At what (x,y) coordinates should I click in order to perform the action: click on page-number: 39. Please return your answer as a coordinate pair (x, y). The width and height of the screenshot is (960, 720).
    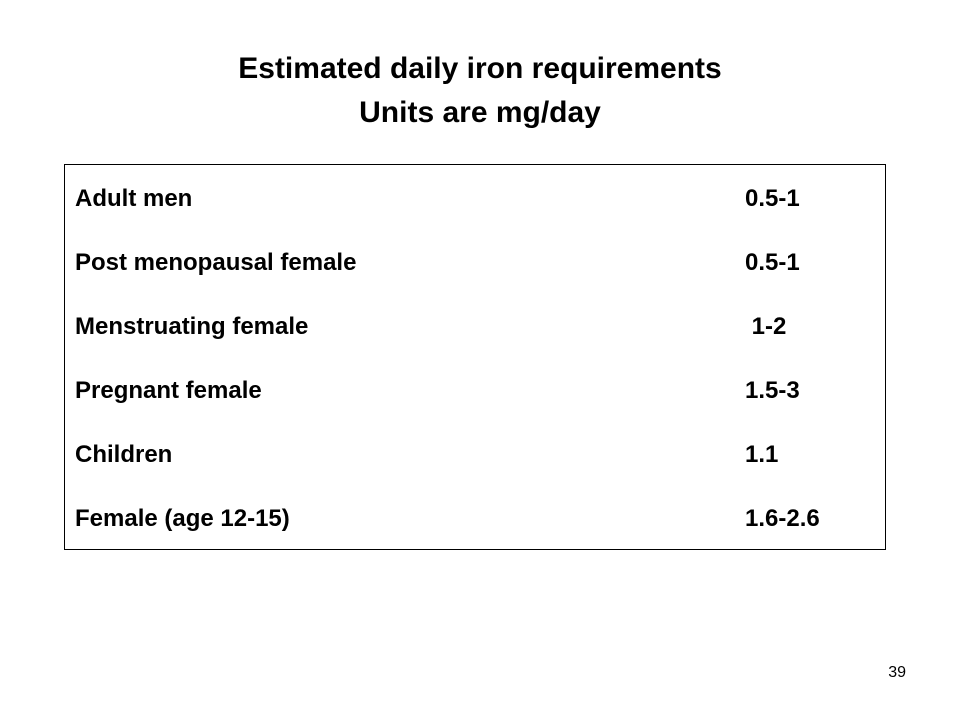
    Looking at the image, I should click on (897, 672).